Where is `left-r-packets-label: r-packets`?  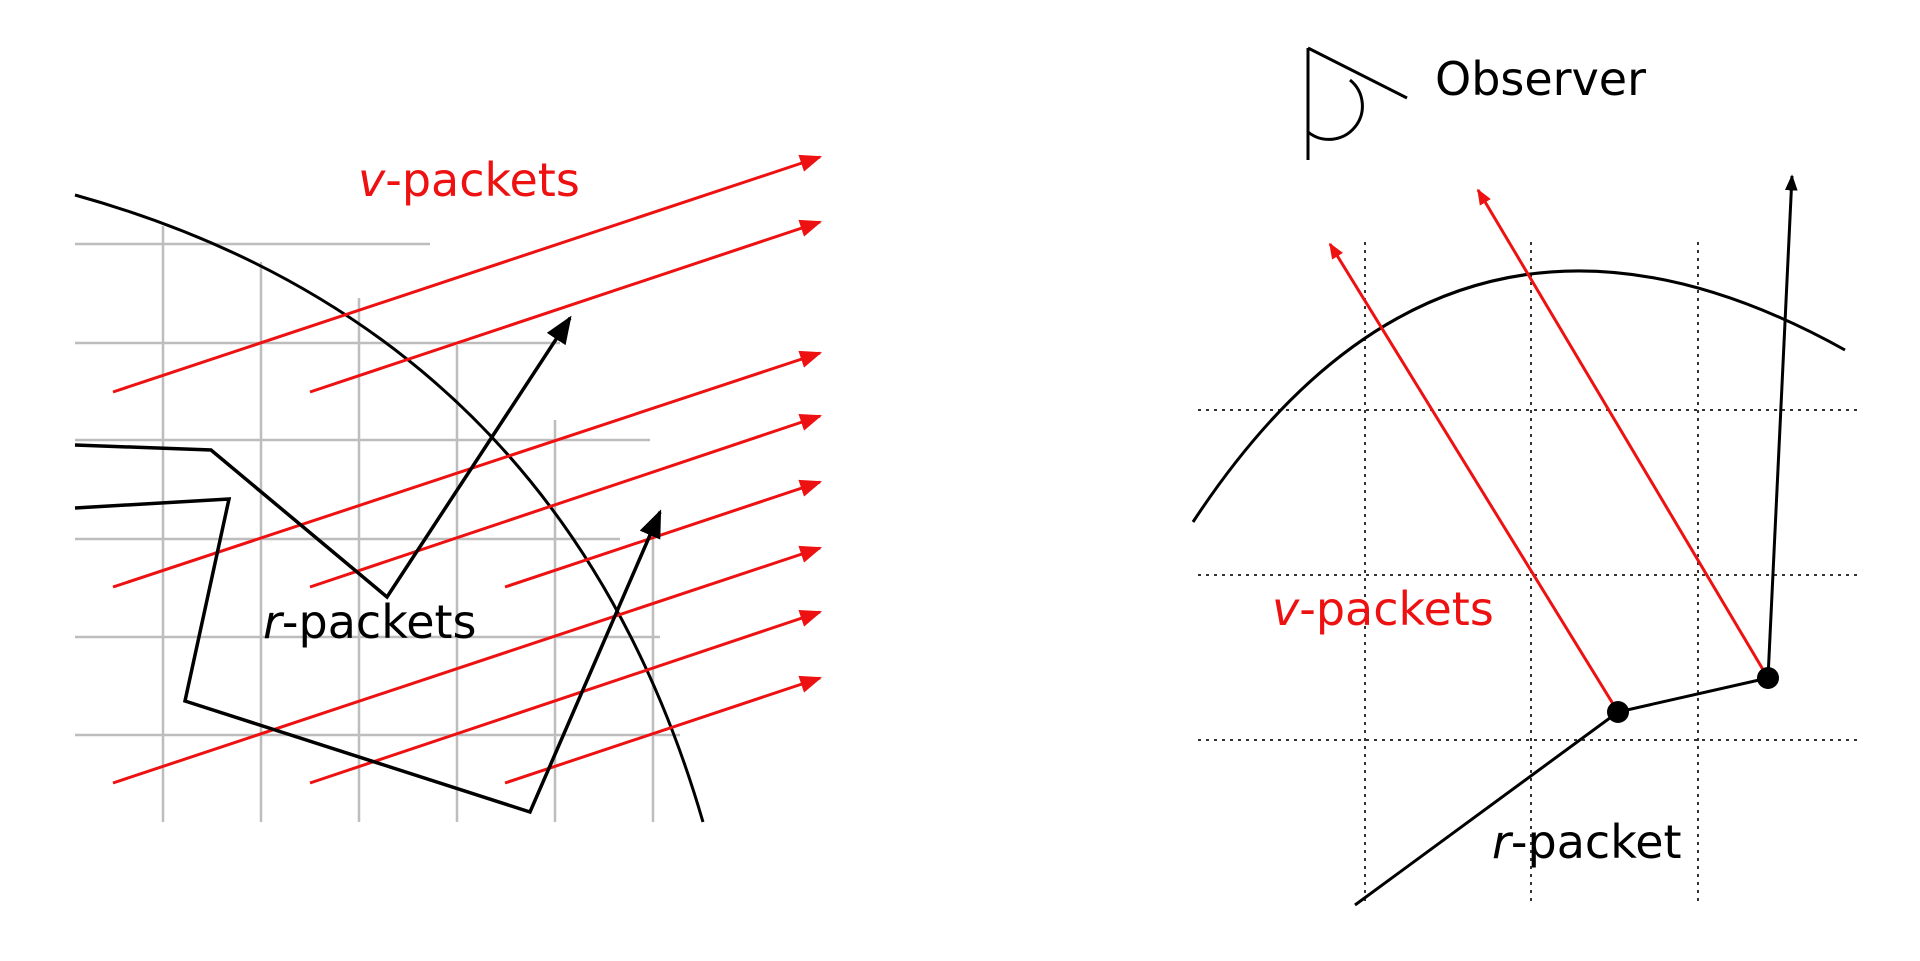 left-r-packets-label: r-packets is located at coordinates (370, 622).